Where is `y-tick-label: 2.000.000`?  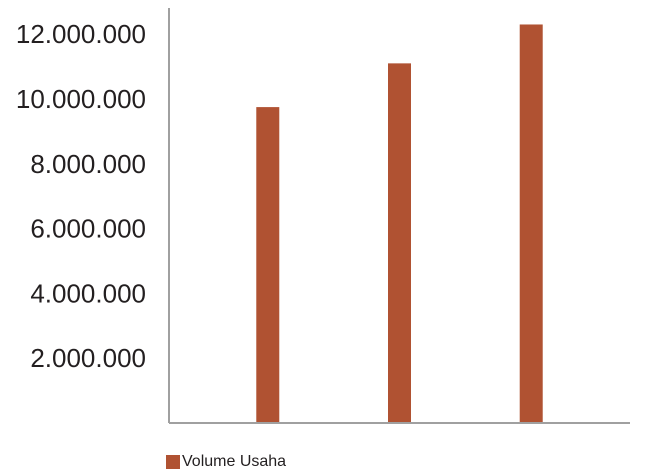 y-tick-label: 2.000.000 is located at coordinates (88, 358).